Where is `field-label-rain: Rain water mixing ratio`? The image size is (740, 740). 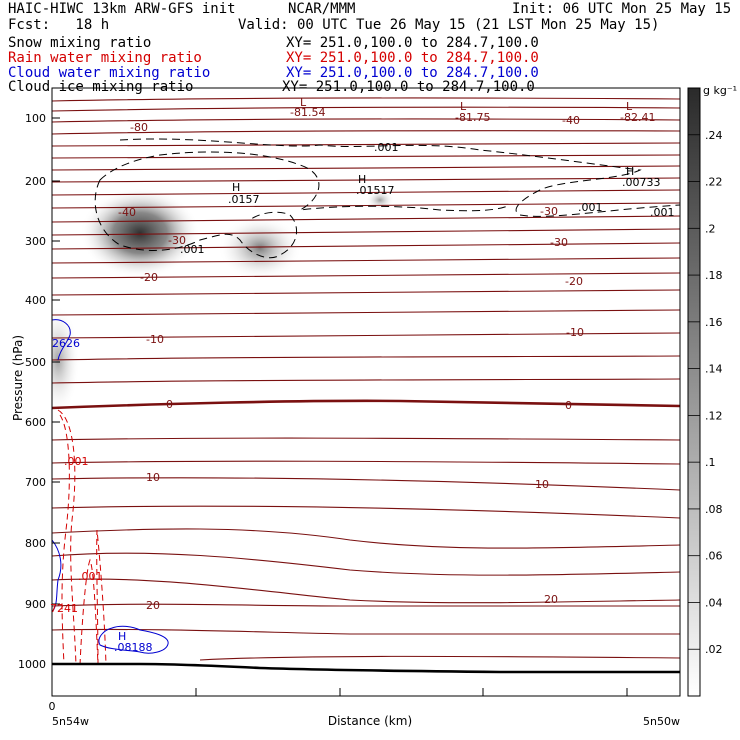
field-label-rain: Rain water mixing ratio is located at coordinates (105, 58).